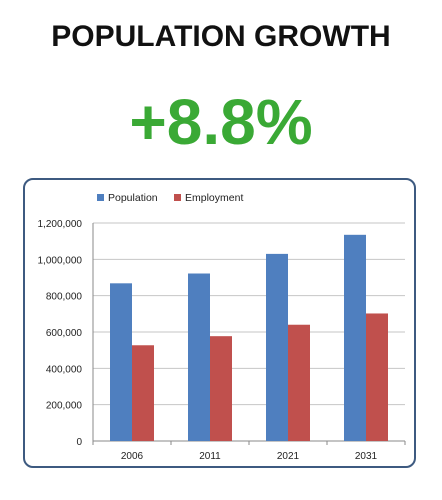 This screenshot has height=500, width=442. What do you see at coordinates (221, 36) in the screenshot?
I see `page-title: POPULATION GROWTH` at bounding box center [221, 36].